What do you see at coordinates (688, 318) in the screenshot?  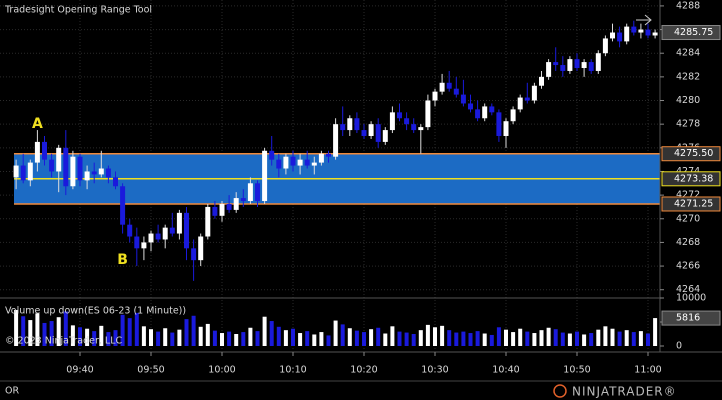 I see `volume-marker-label: 5816` at bounding box center [688, 318].